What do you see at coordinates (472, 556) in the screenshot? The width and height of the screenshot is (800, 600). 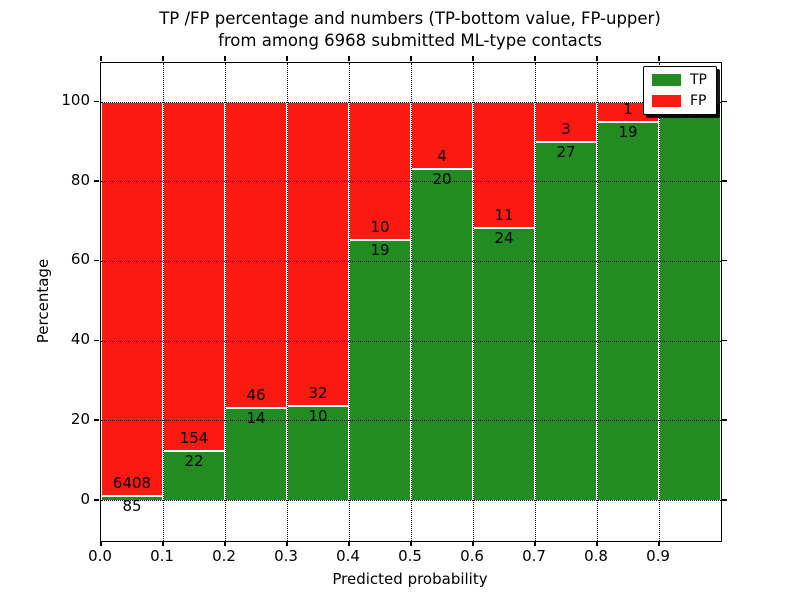 I see `x-tick-label-0.6: 0.6` at bounding box center [472, 556].